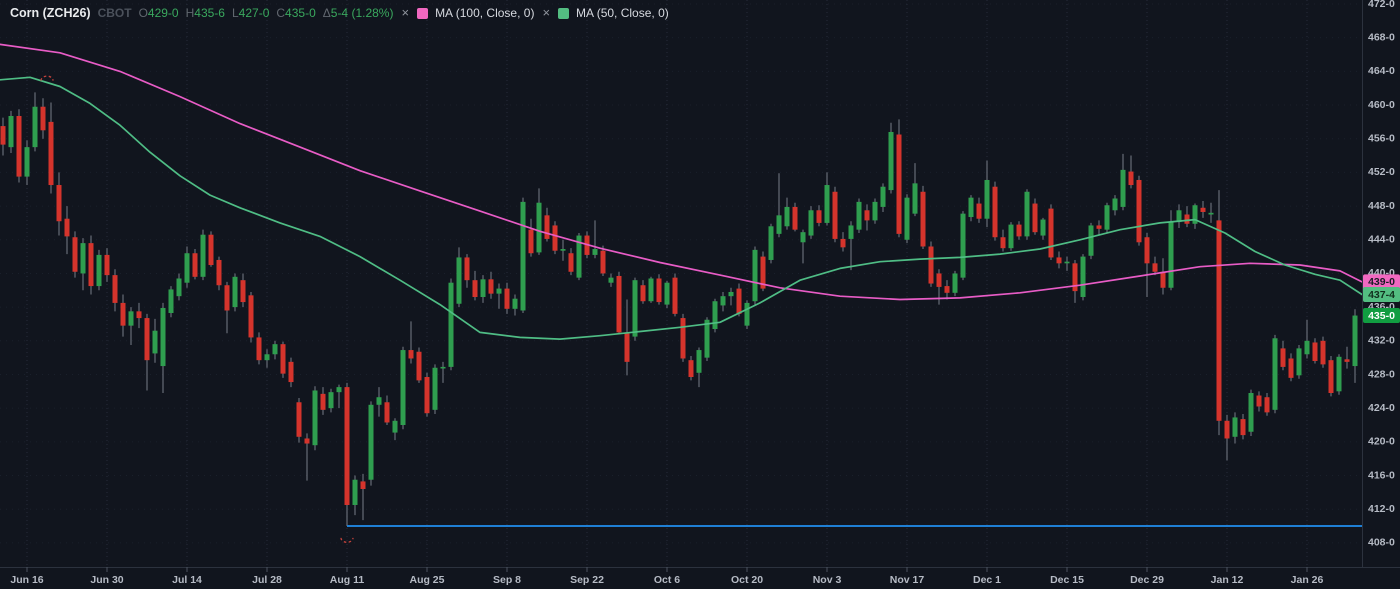  What do you see at coordinates (1381, 206) in the screenshot?
I see `price-label: 448-0` at bounding box center [1381, 206].